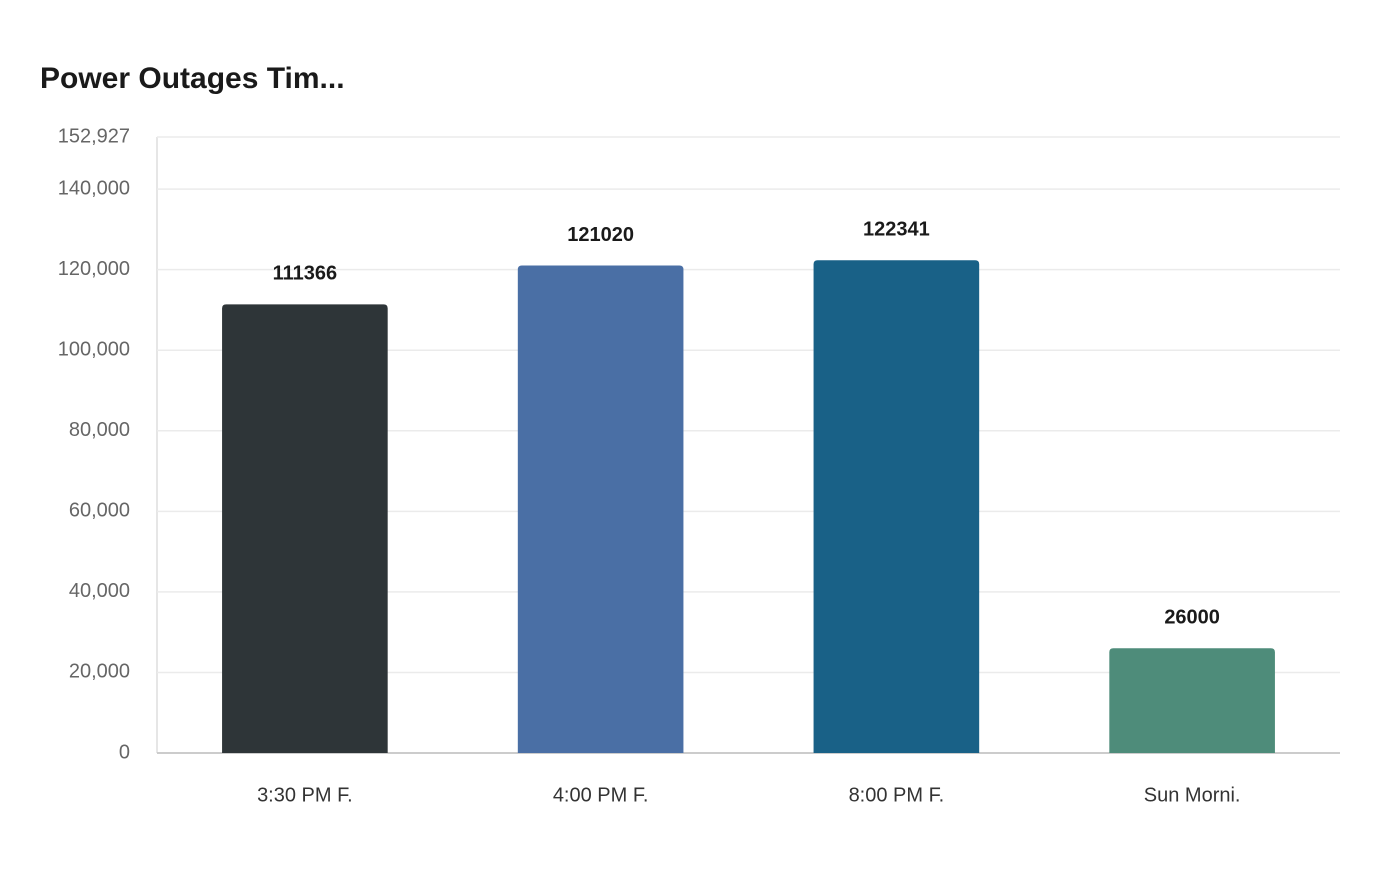  What do you see at coordinates (1192, 795) in the screenshot?
I see `x-tick-label: Sun Morni.` at bounding box center [1192, 795].